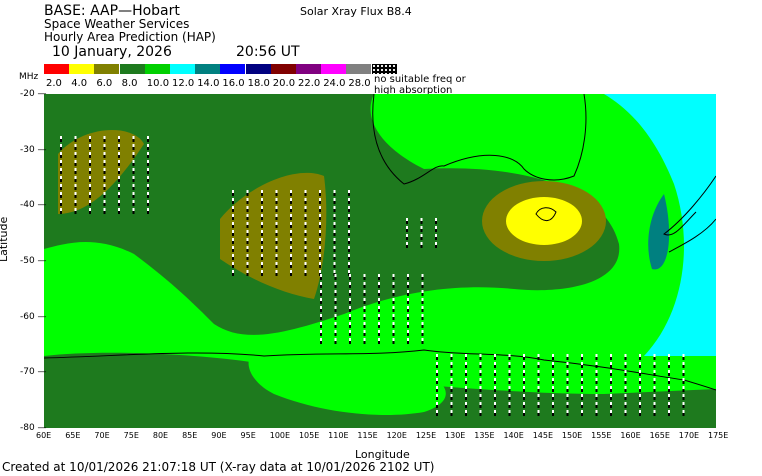 This screenshot has height=476, width=762. What do you see at coordinates (248, 435) in the screenshot?
I see `x-tick-label: 95E` at bounding box center [248, 435].